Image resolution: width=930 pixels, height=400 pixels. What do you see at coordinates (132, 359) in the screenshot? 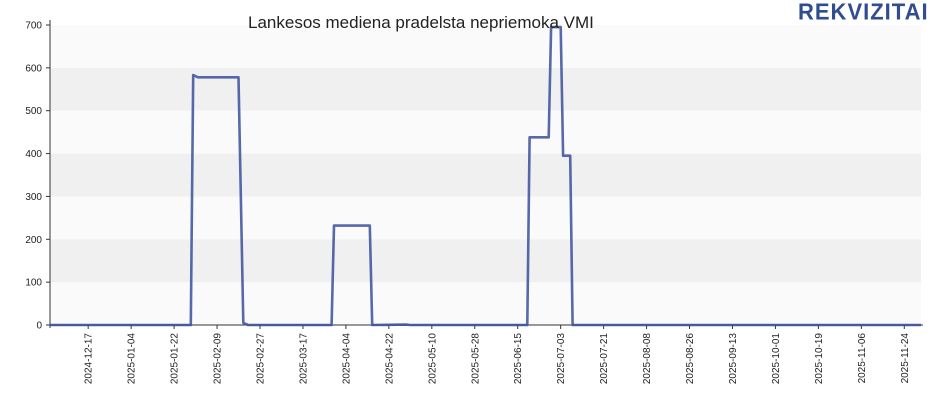
I see `x-tick-label: 2025-01-04` at bounding box center [132, 359].